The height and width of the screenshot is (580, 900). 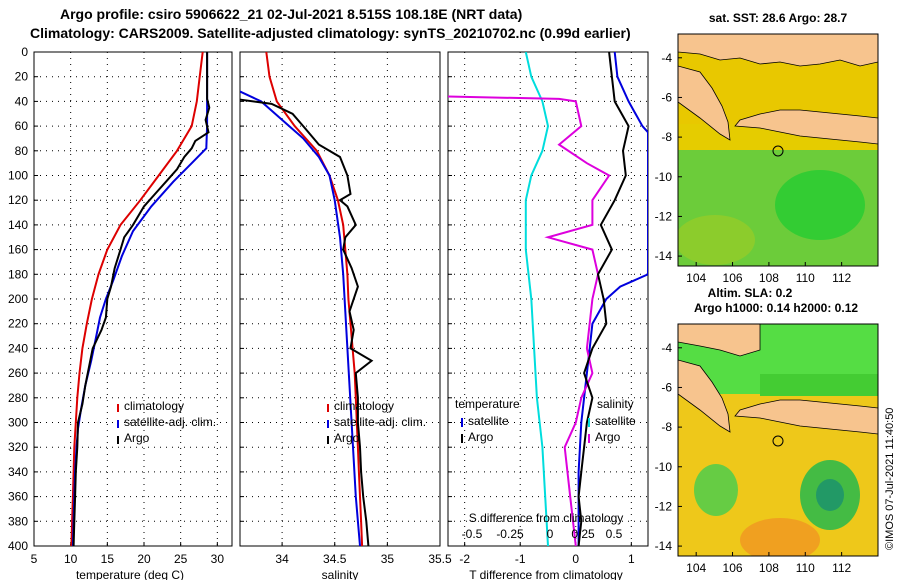 What do you see at coordinates (440, 559) in the screenshot?
I see `x-tick-label: 35.5` at bounding box center [440, 559].